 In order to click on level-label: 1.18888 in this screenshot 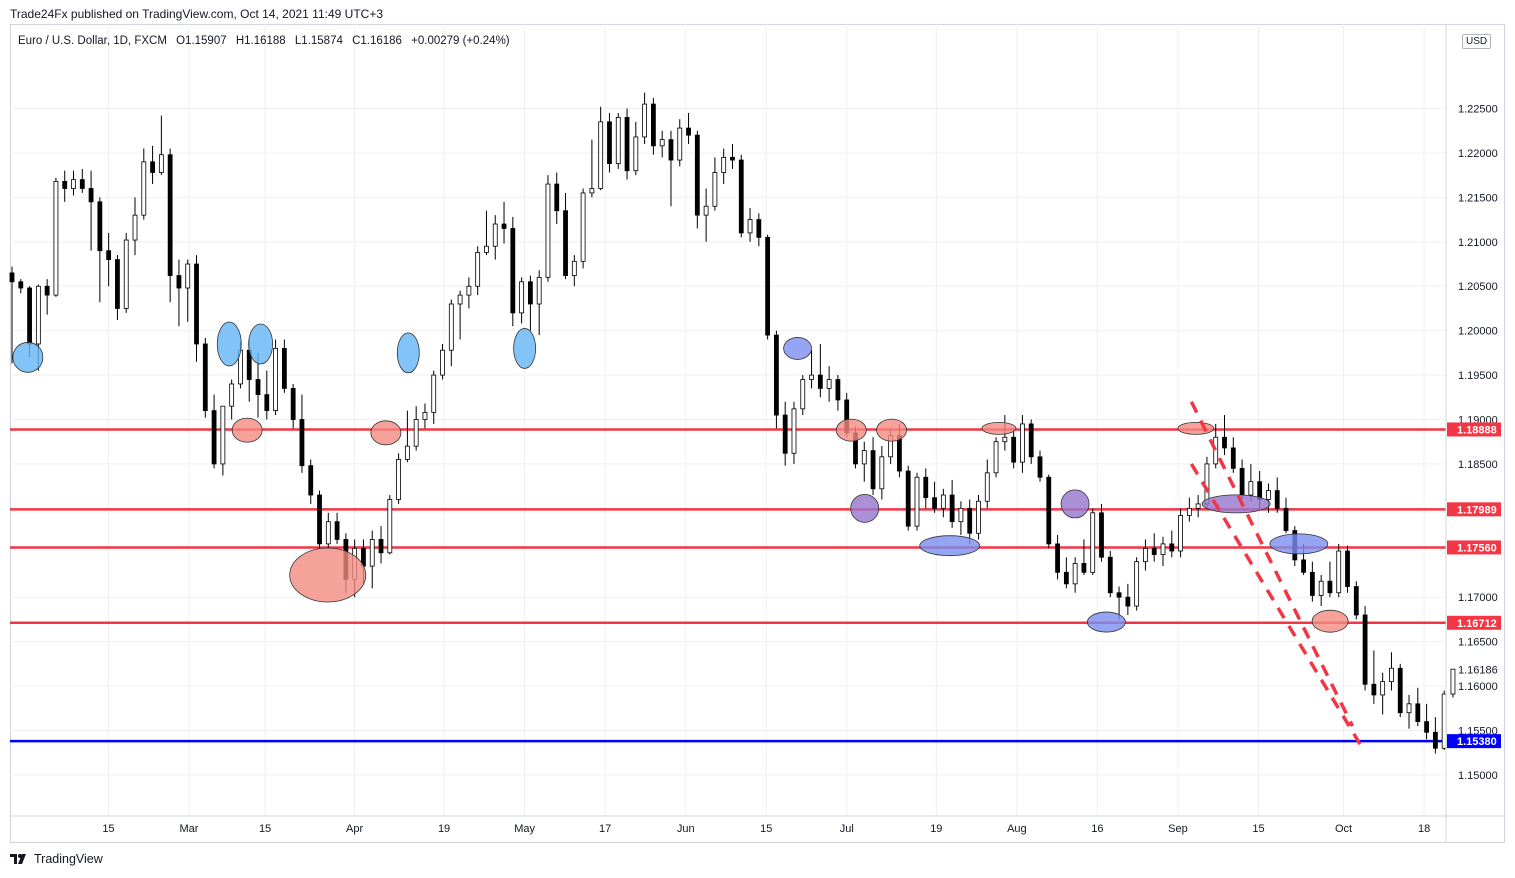, I will do `click(1477, 430)`.